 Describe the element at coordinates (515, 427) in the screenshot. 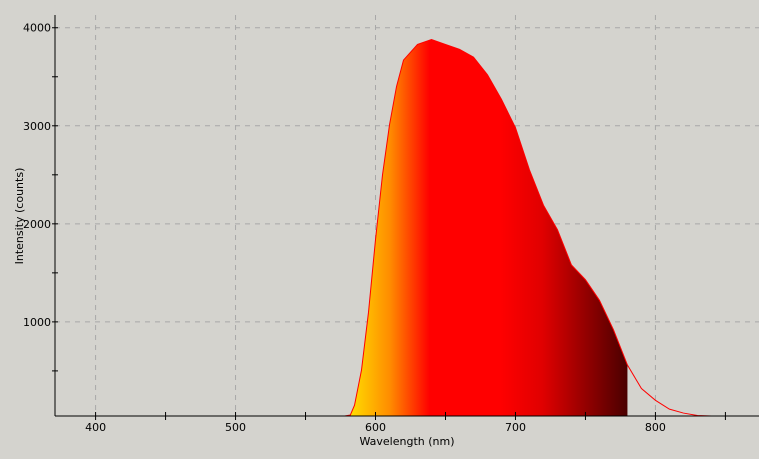

I see `x-tick-label: 700` at that location.